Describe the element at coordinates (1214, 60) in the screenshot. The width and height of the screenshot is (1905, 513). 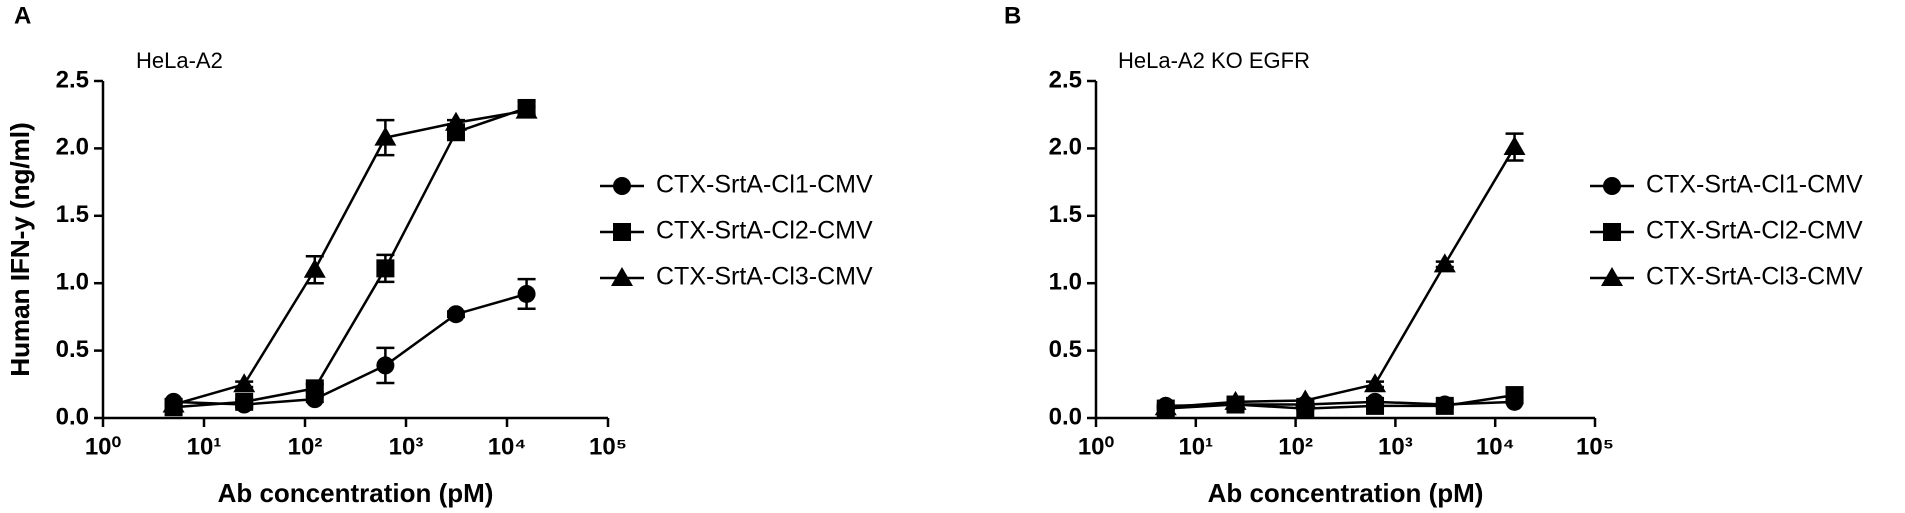
I see `panel-title: HeLa-A2 KO EGFR` at that location.